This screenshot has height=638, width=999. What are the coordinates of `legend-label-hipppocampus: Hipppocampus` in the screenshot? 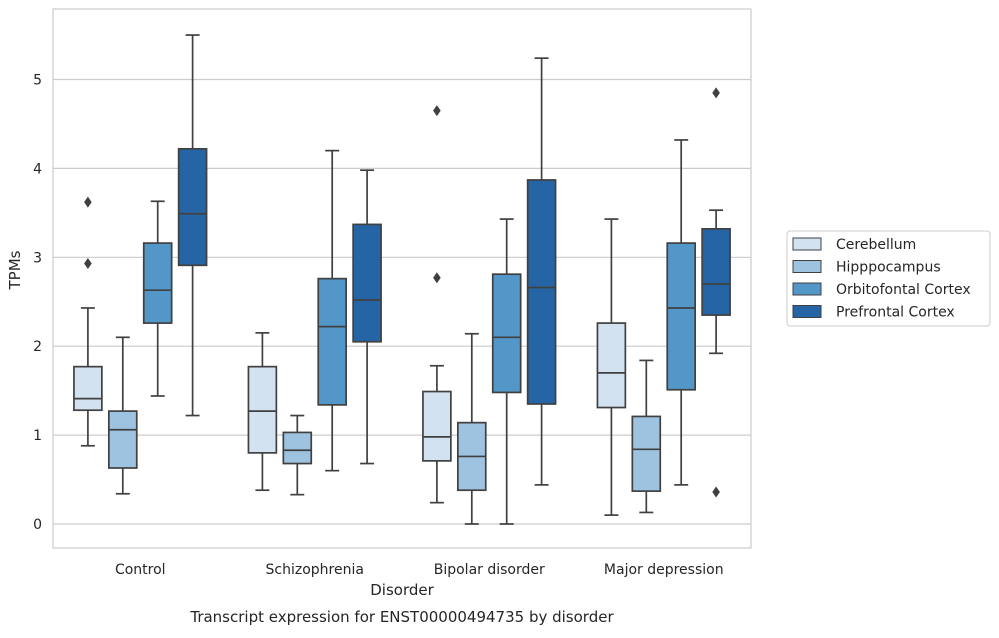 It's located at (888, 268).